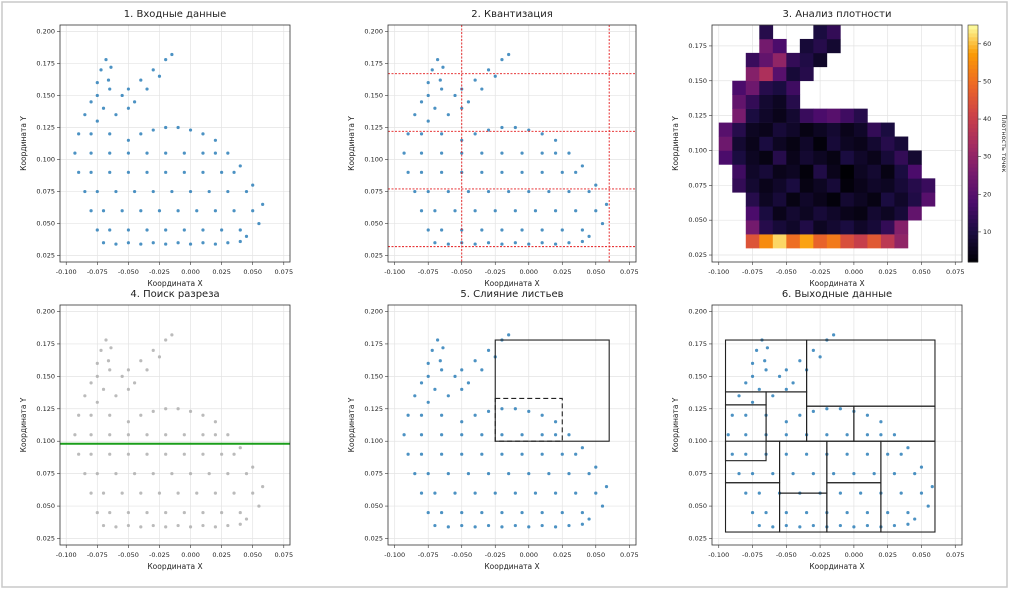 This screenshot has width=1010, height=590. Describe the element at coordinates (955, 272) in the screenshot. I see `x-tick-label: 0.075` at that location.